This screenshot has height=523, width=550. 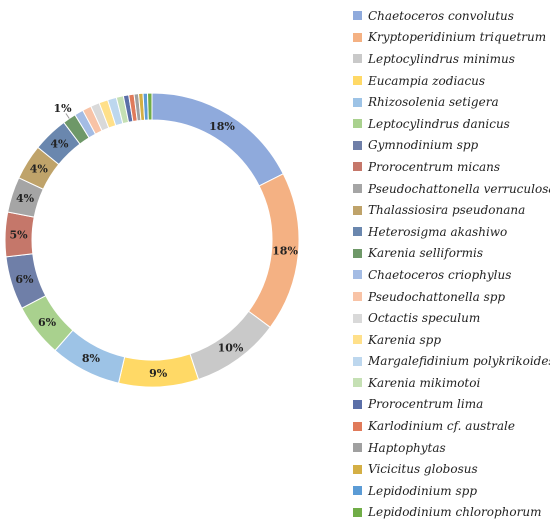 What do you see at coordinates (433, 102) in the screenshot?
I see `legend-label: Rhizosolenia setigera` at bounding box center [433, 102].